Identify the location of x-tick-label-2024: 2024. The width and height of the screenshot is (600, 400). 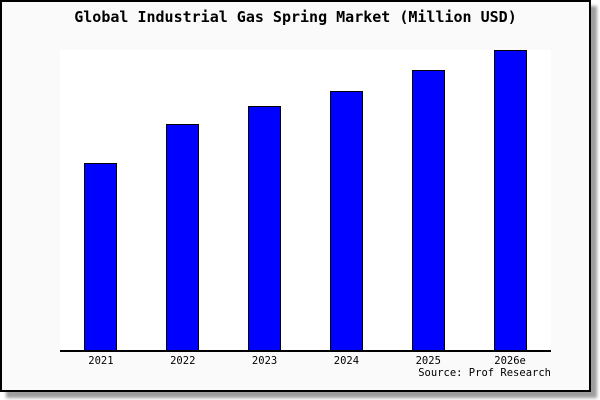
(346, 361).